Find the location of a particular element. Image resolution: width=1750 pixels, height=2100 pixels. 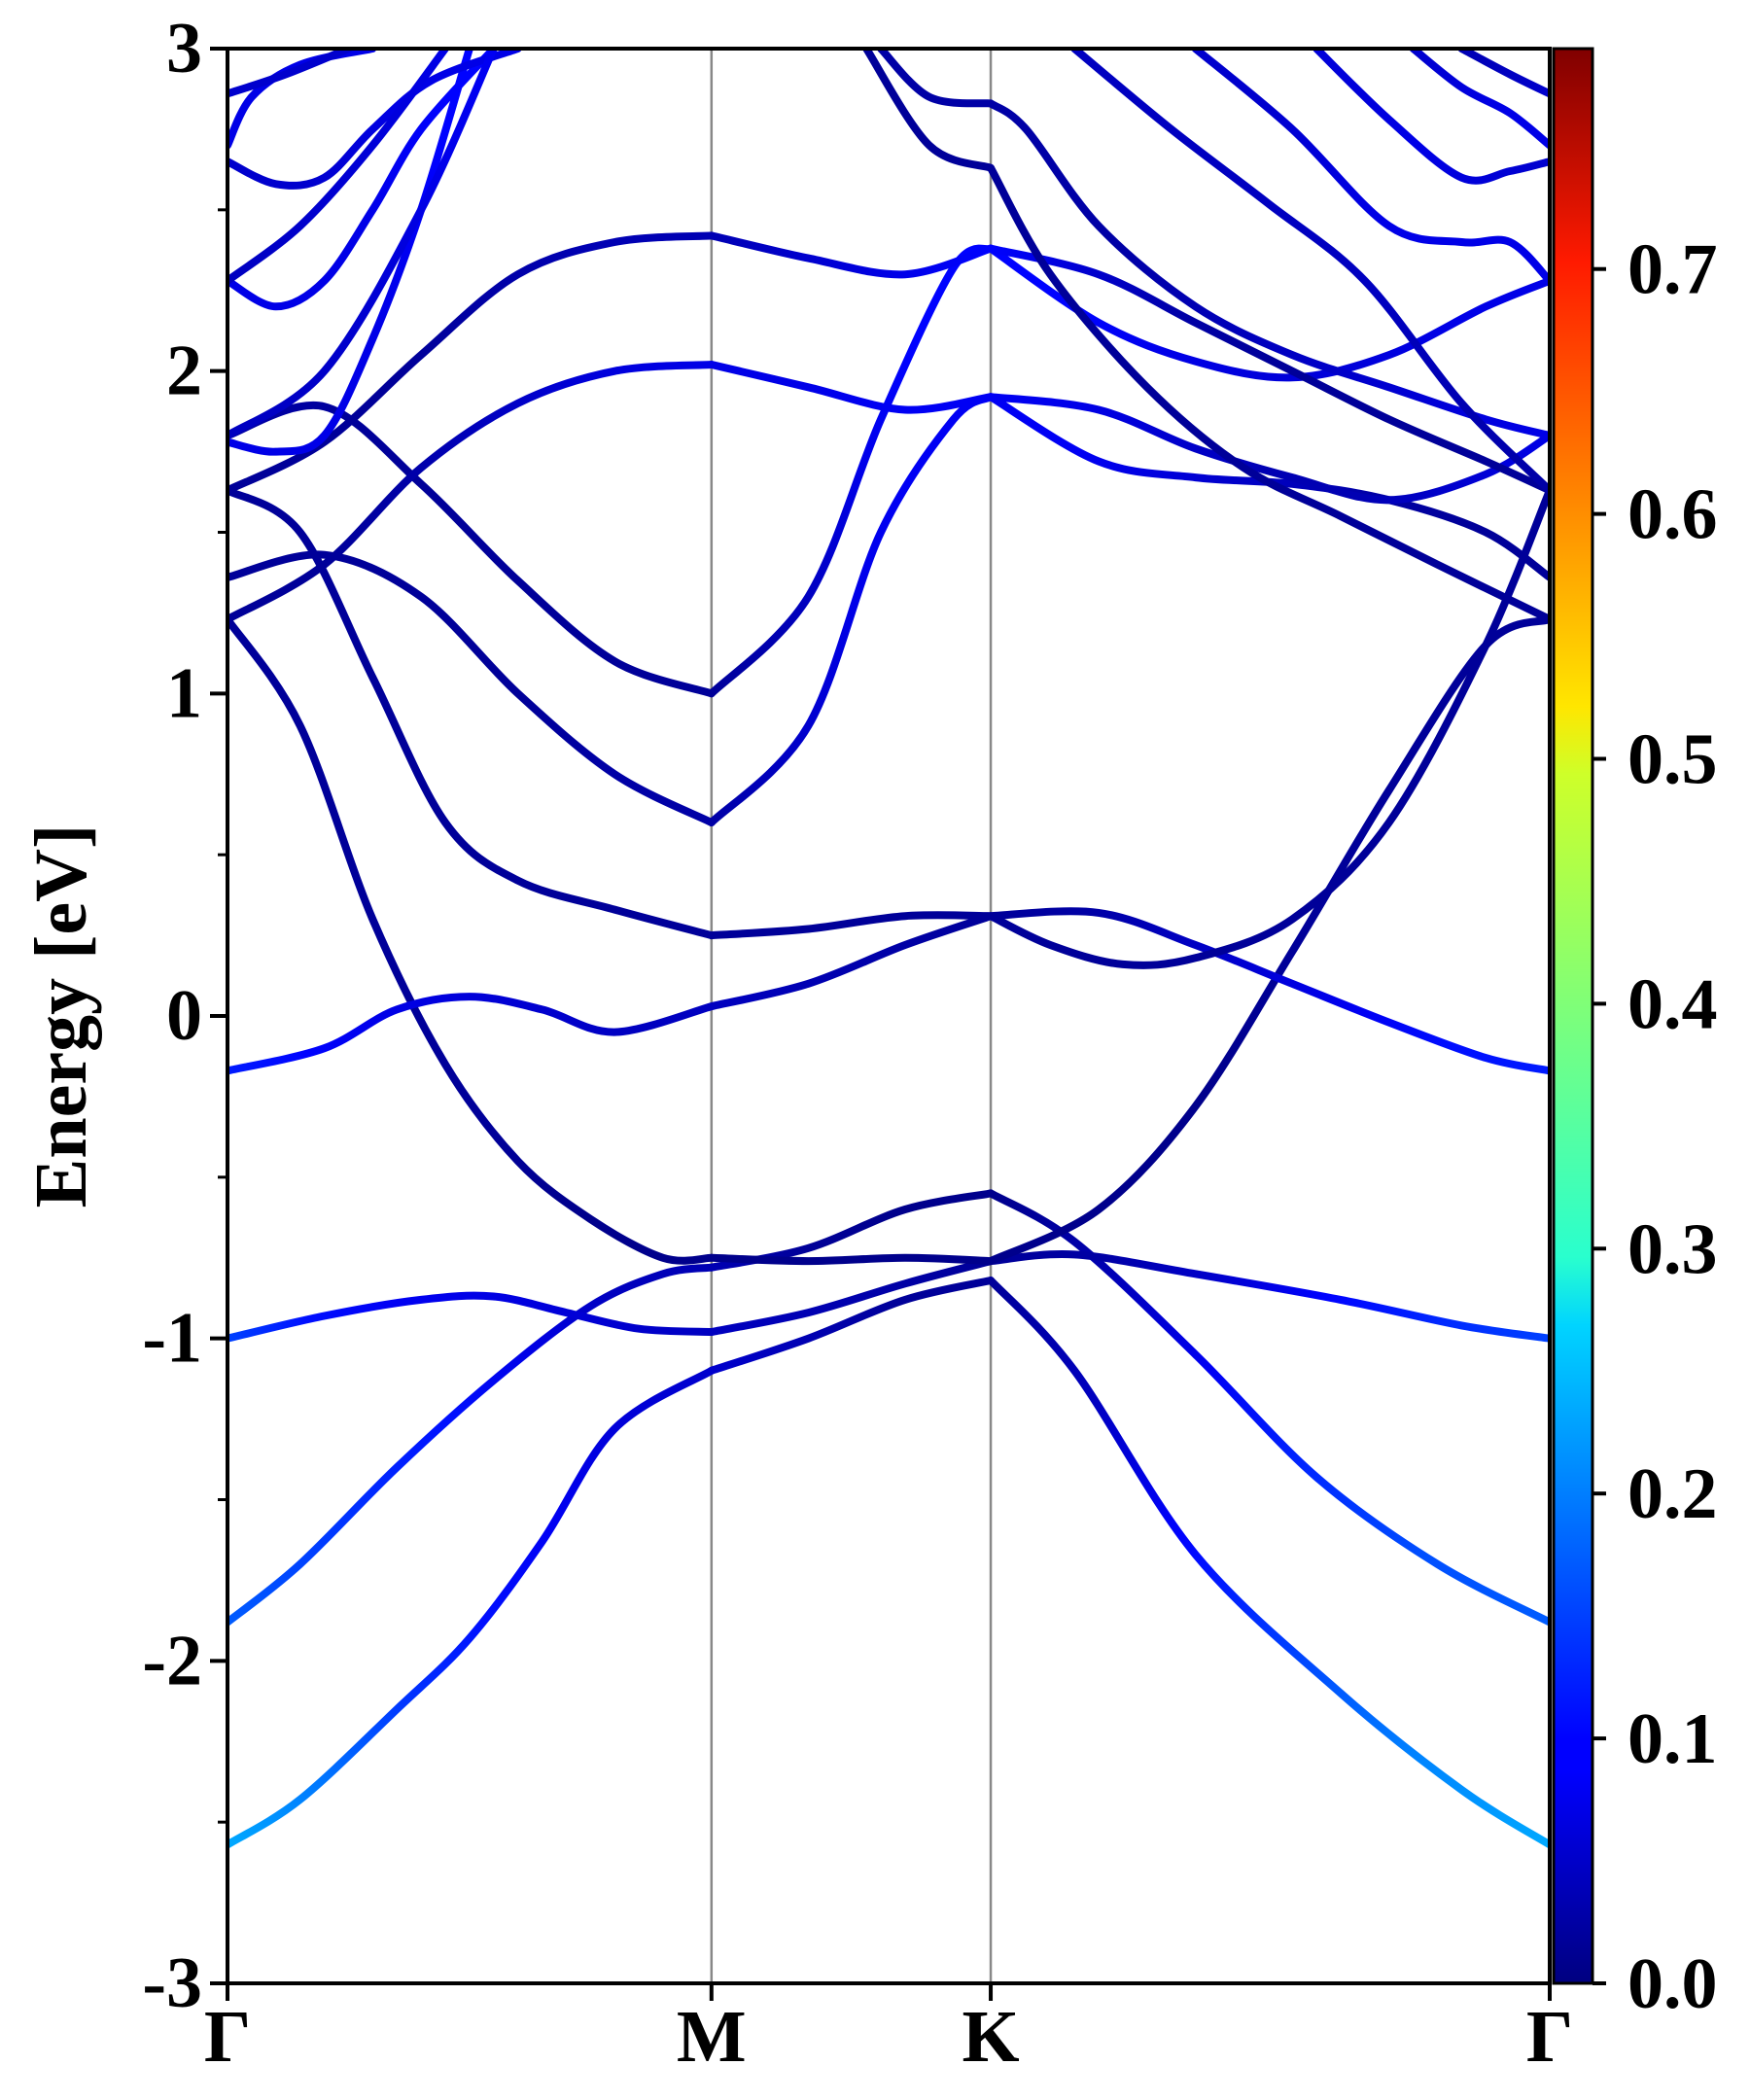

y-tick-label: 0 is located at coordinates (184, 1016).